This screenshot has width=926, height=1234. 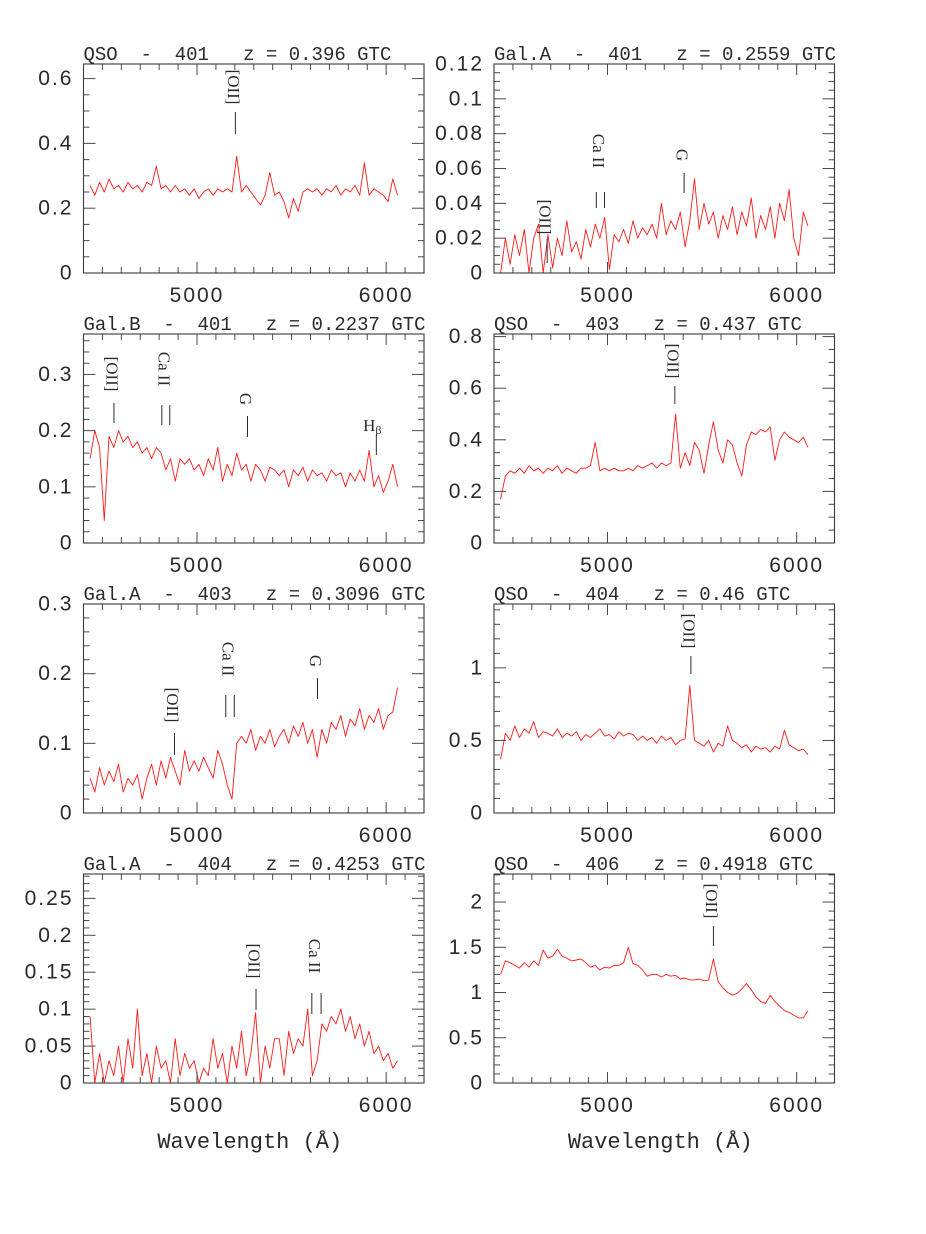 I want to click on y-tick-label: 0.25, so click(x=49, y=898).